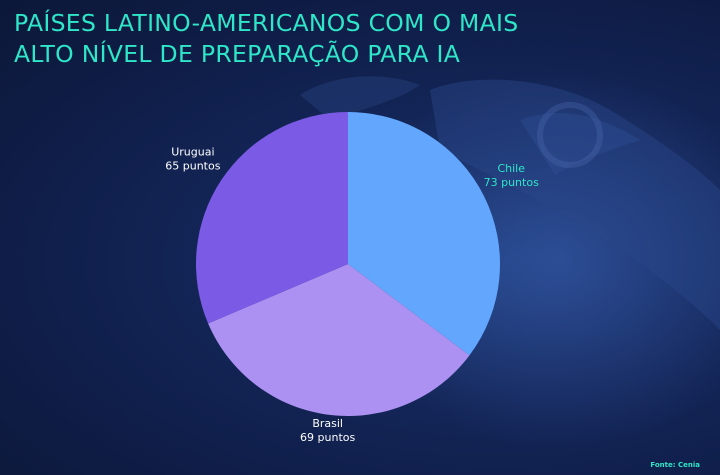 This screenshot has height=475, width=720. Describe the element at coordinates (327, 437) in the screenshot. I see `slice-value-label: 69 puntos` at that location.